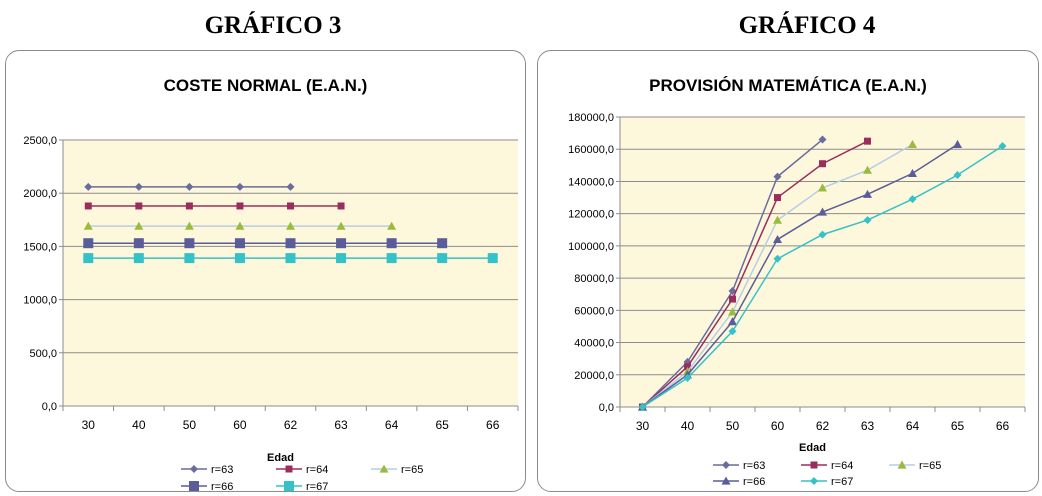  What do you see at coordinates (40, 301) in the screenshot?
I see `y-tick-label: 1000,0` at bounding box center [40, 301].